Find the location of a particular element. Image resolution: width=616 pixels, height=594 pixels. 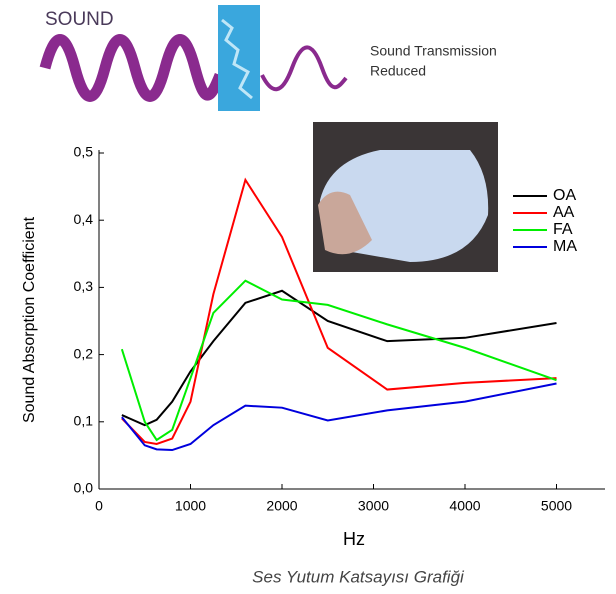

reduced-wave is located at coordinates (304, 68).